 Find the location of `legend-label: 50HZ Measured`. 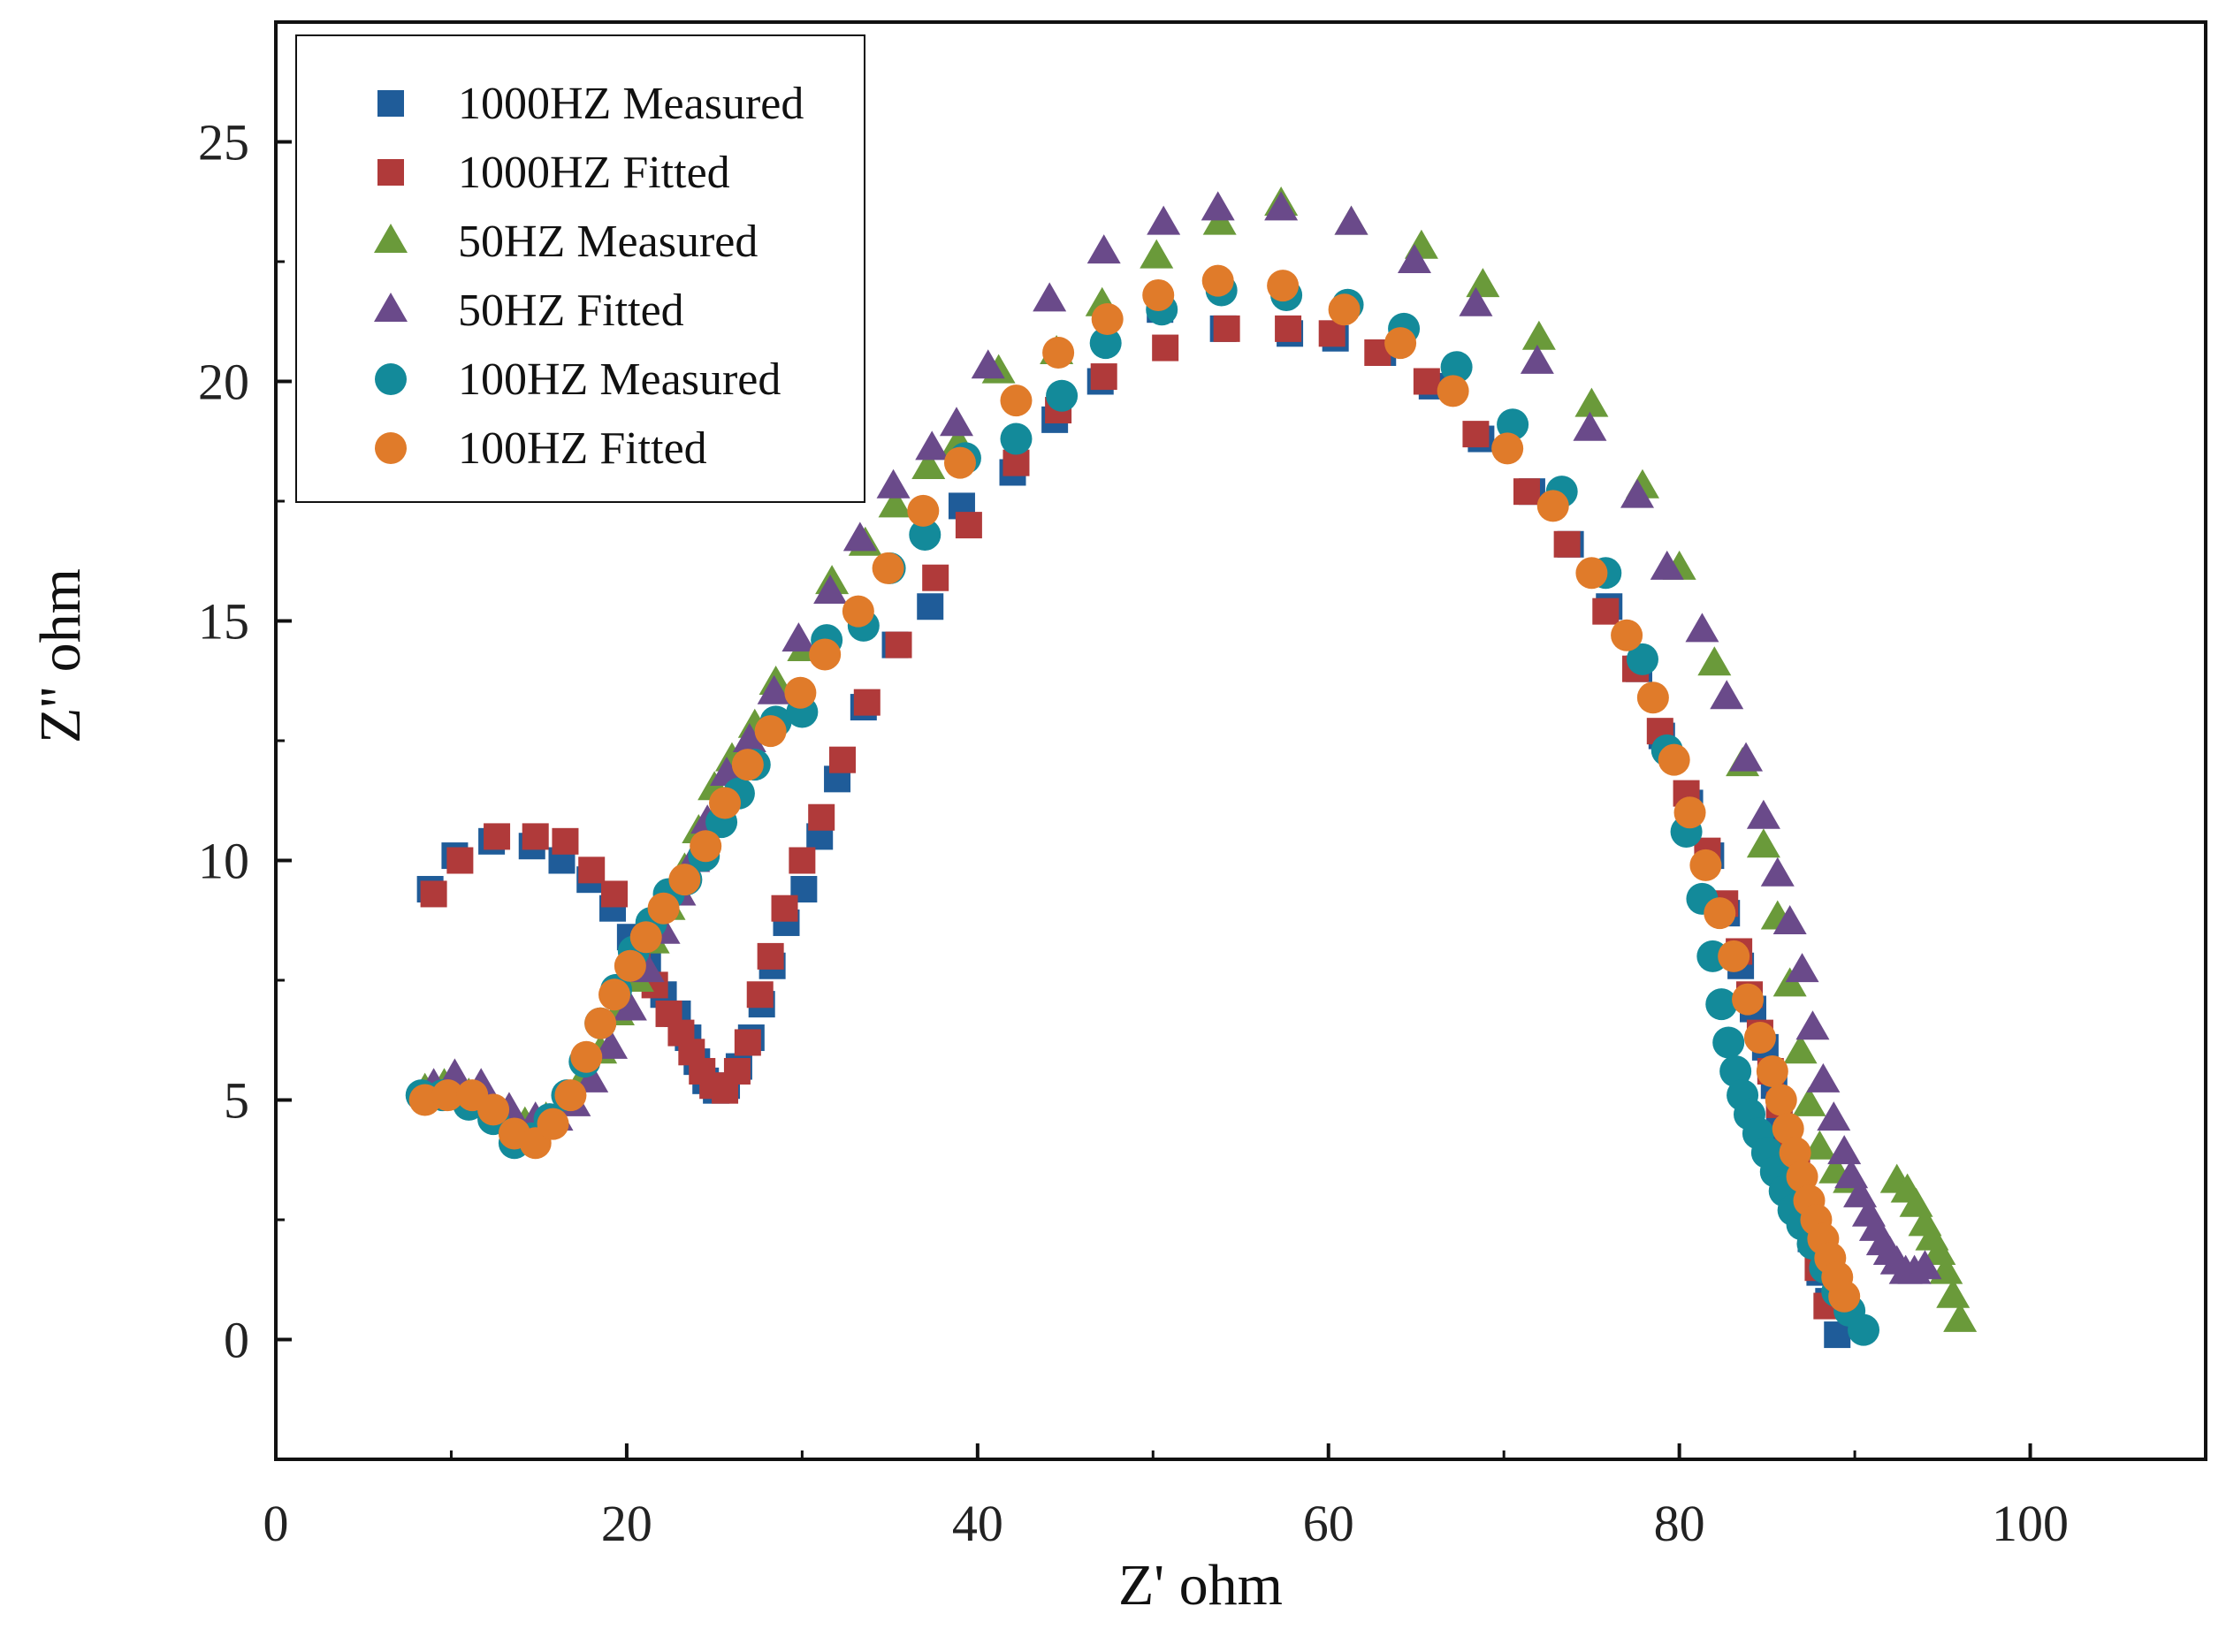

legend-label: 50HZ Measured is located at coordinates (608, 242).